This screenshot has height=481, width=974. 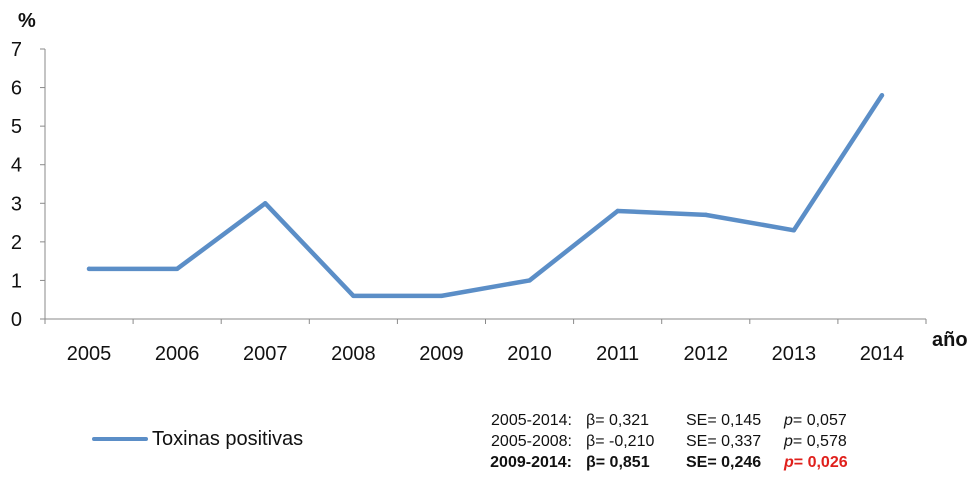 I want to click on legend-label: Toxinas positivas, so click(x=228, y=438).